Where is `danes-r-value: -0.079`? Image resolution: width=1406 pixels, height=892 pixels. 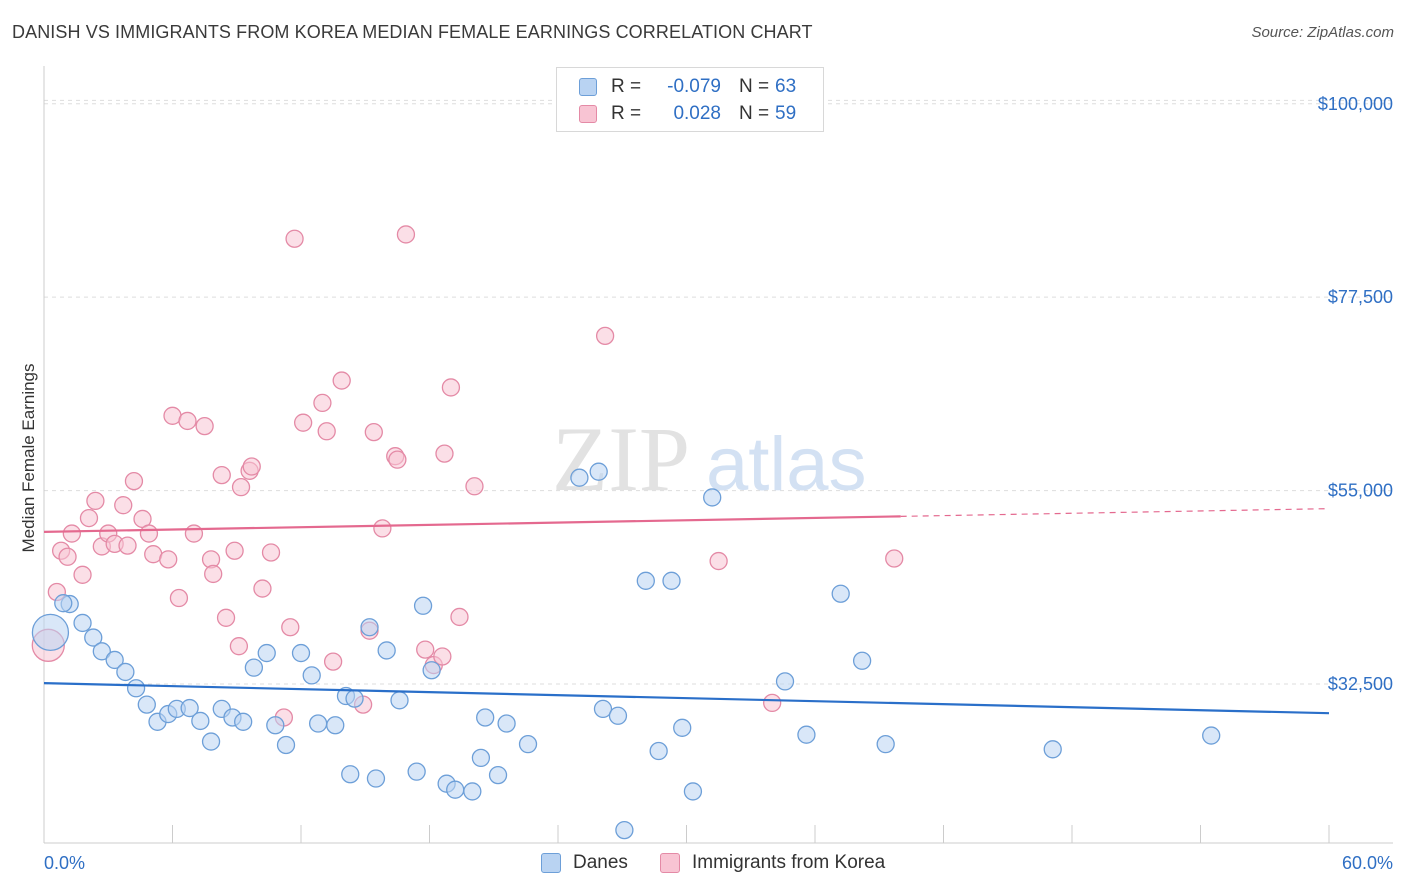 danes-r-value: -0.079 is located at coordinates (694, 86).